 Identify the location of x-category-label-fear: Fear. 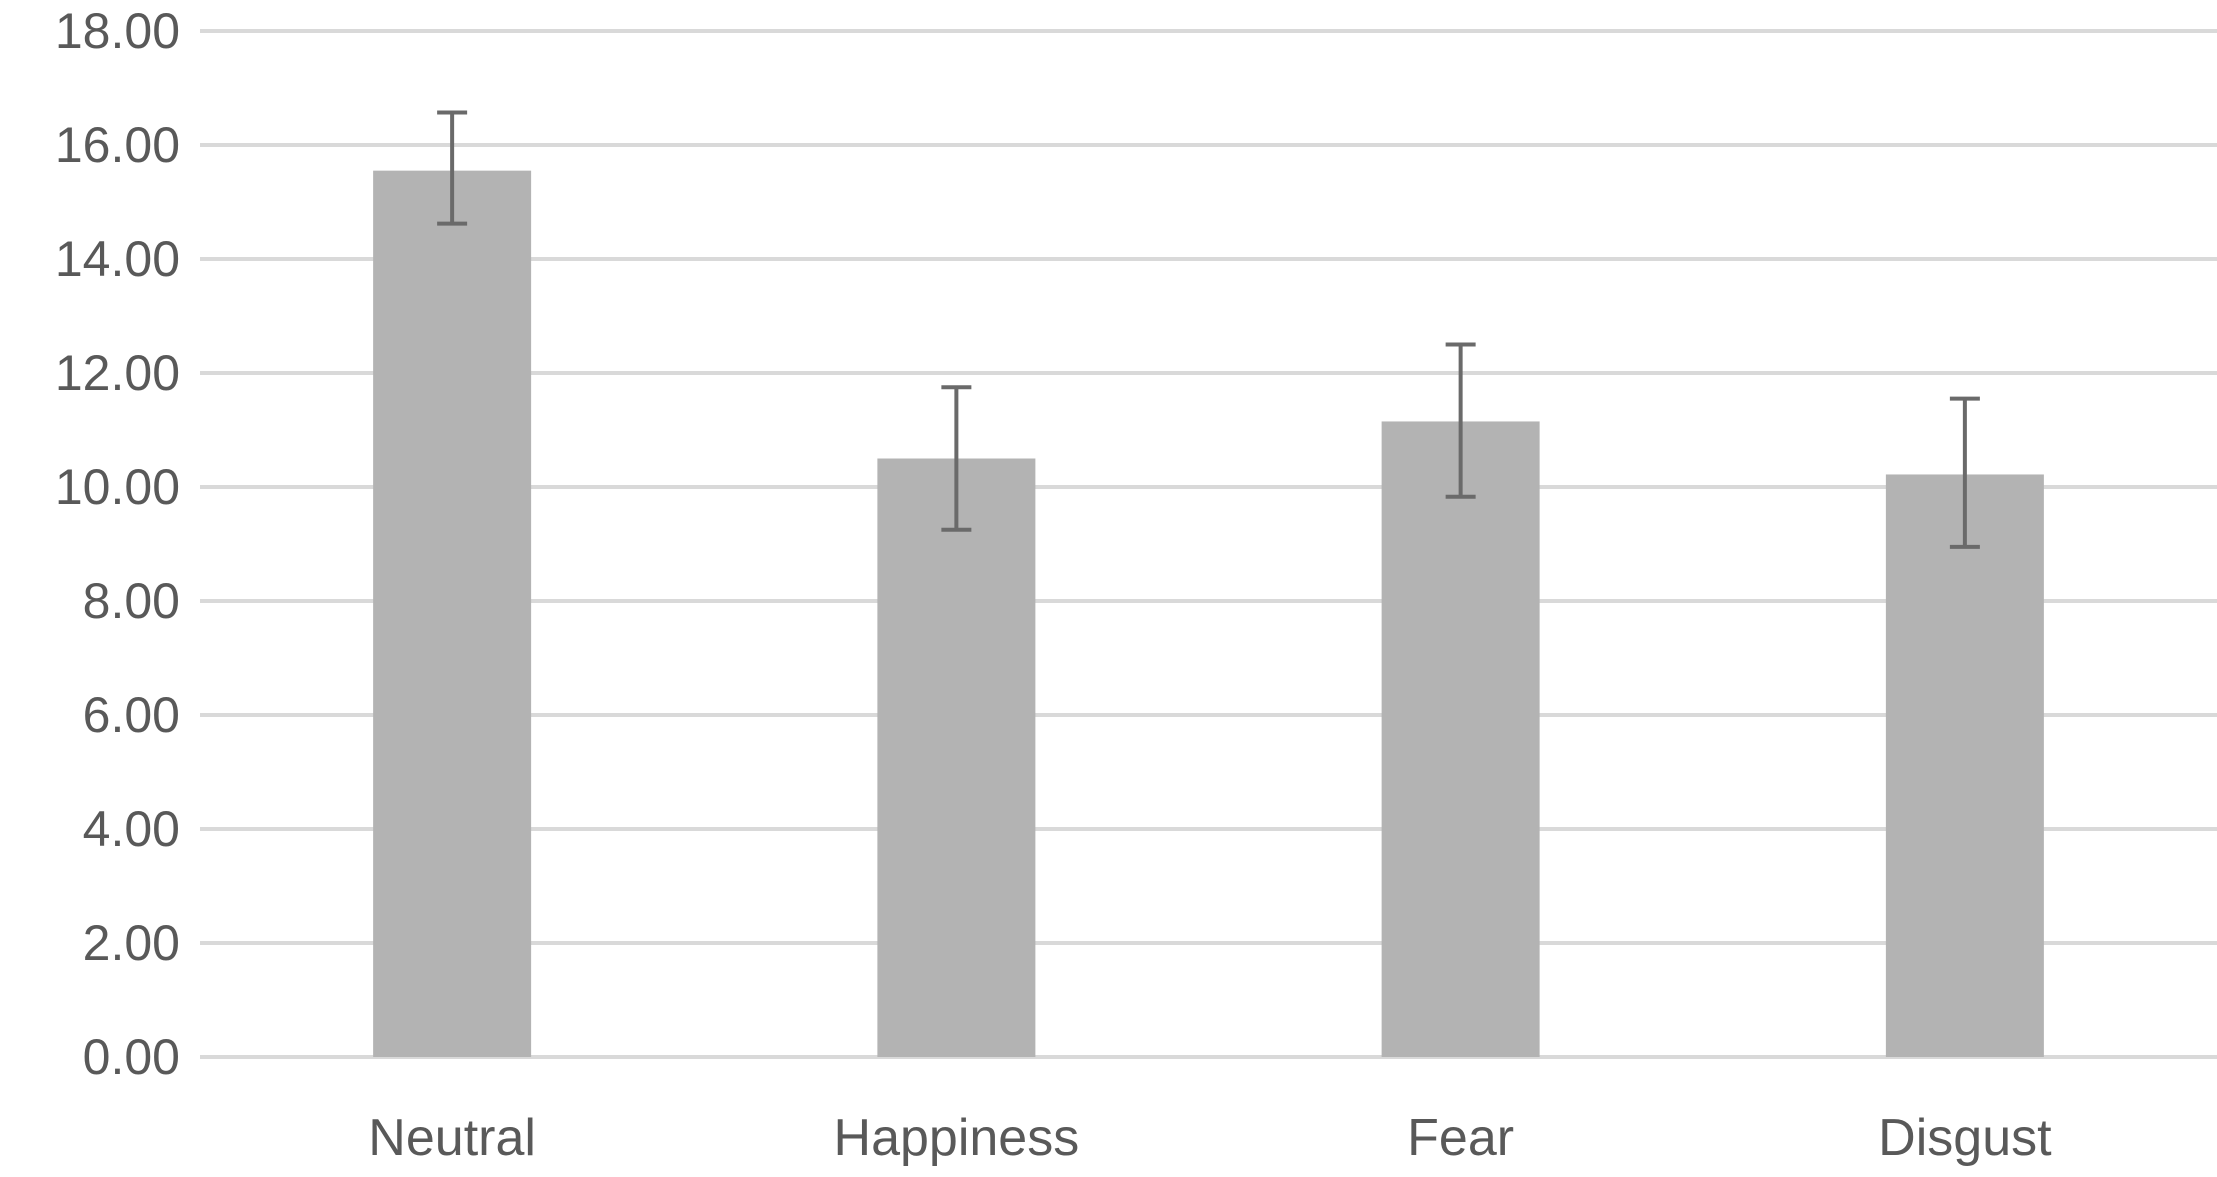
(1460, 1138).